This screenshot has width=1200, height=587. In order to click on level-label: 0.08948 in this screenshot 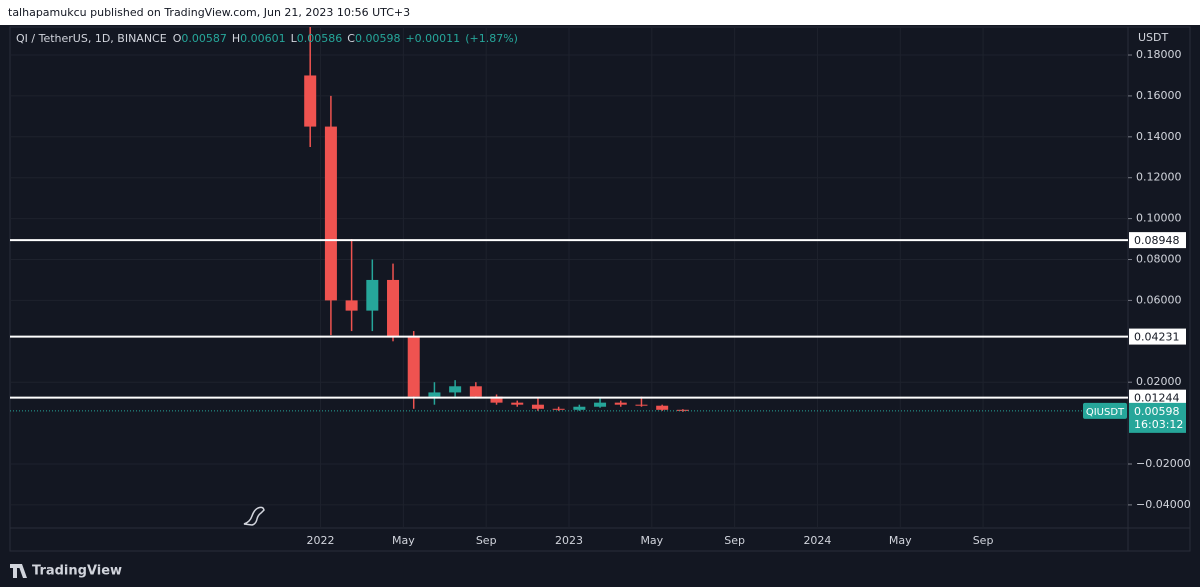, I will do `click(1157, 240)`.